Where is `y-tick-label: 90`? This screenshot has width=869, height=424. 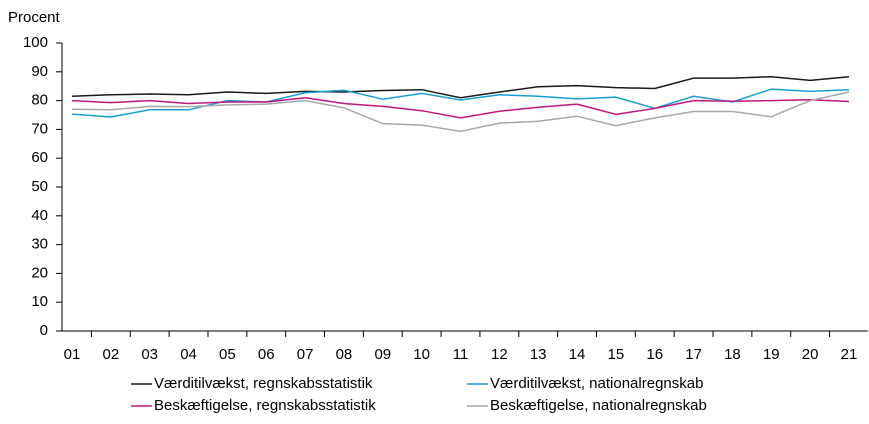 y-tick-label: 90 is located at coordinates (39, 71).